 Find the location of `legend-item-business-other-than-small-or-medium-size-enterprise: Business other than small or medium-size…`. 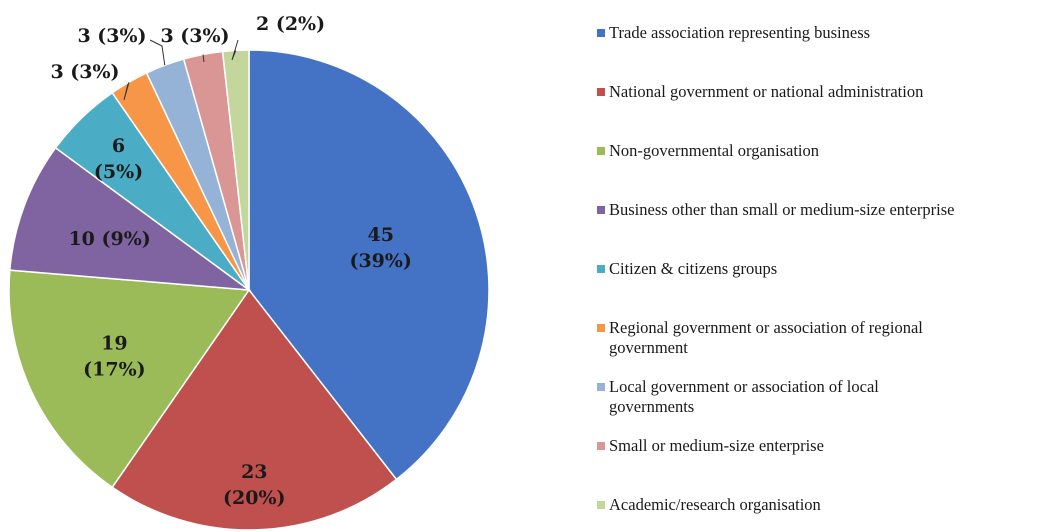

legend-item-business-other-than-small-or-medium-size-enterprise: Business other than small or medium-size… is located at coordinates (776, 209).